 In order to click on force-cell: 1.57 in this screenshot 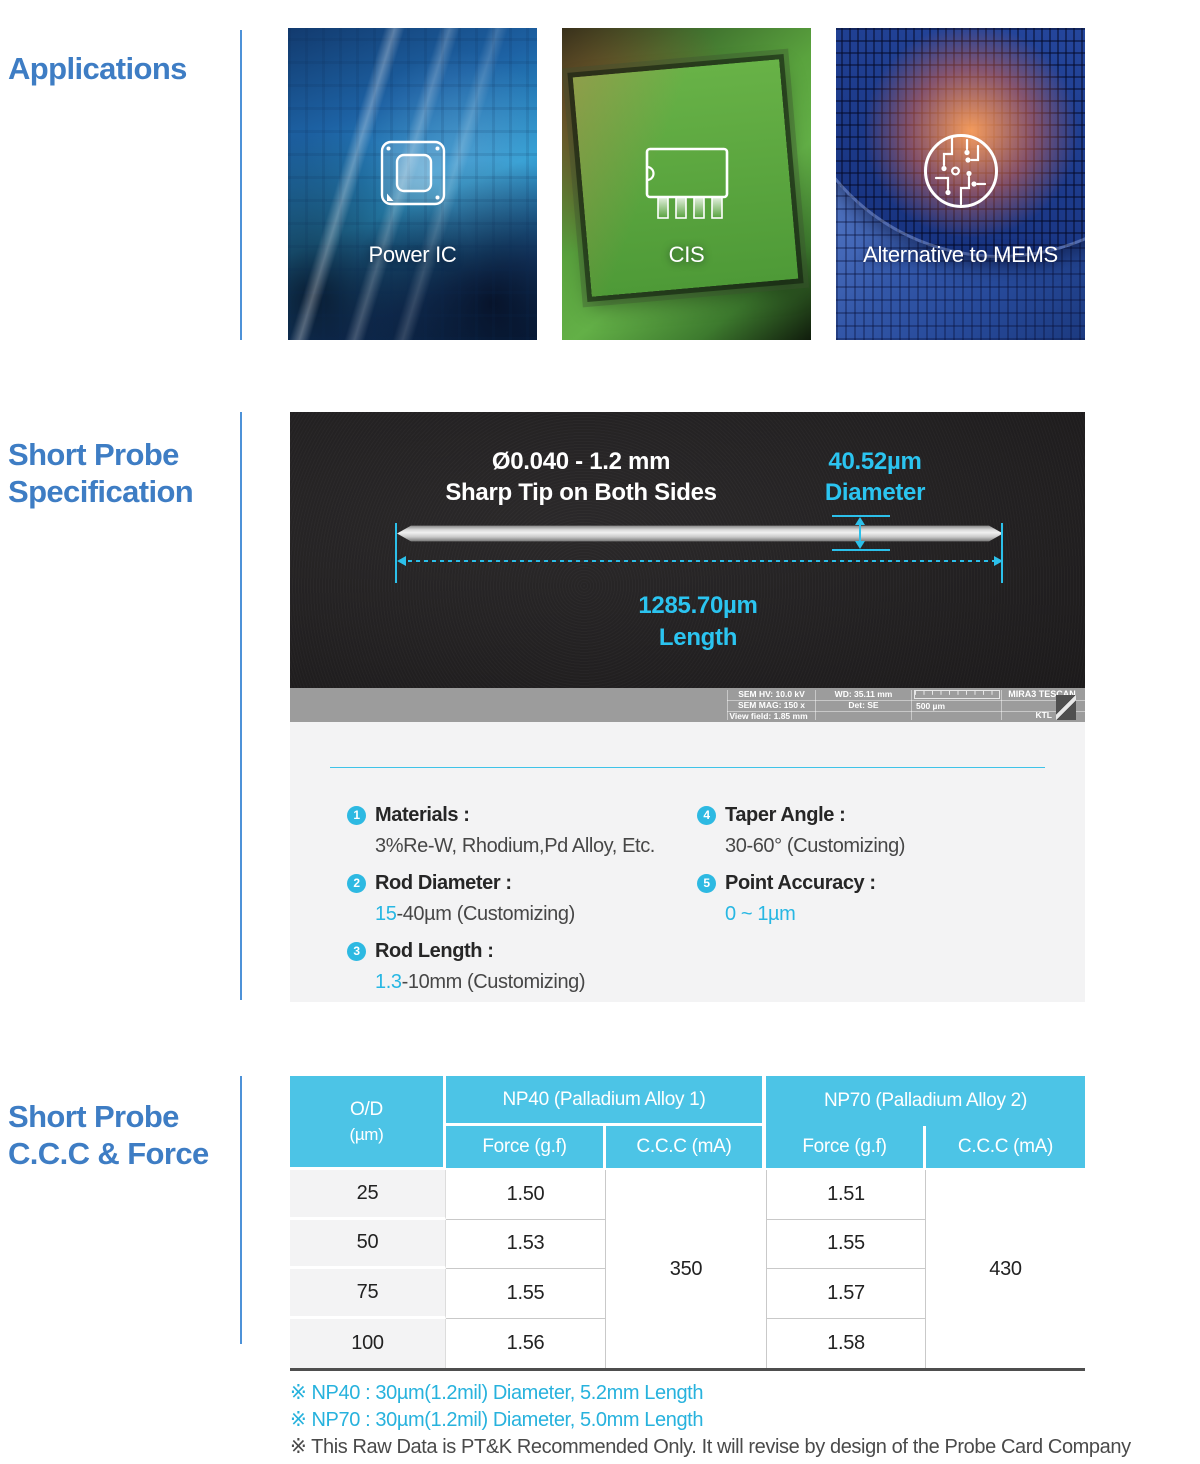, I will do `click(846, 1294)`.